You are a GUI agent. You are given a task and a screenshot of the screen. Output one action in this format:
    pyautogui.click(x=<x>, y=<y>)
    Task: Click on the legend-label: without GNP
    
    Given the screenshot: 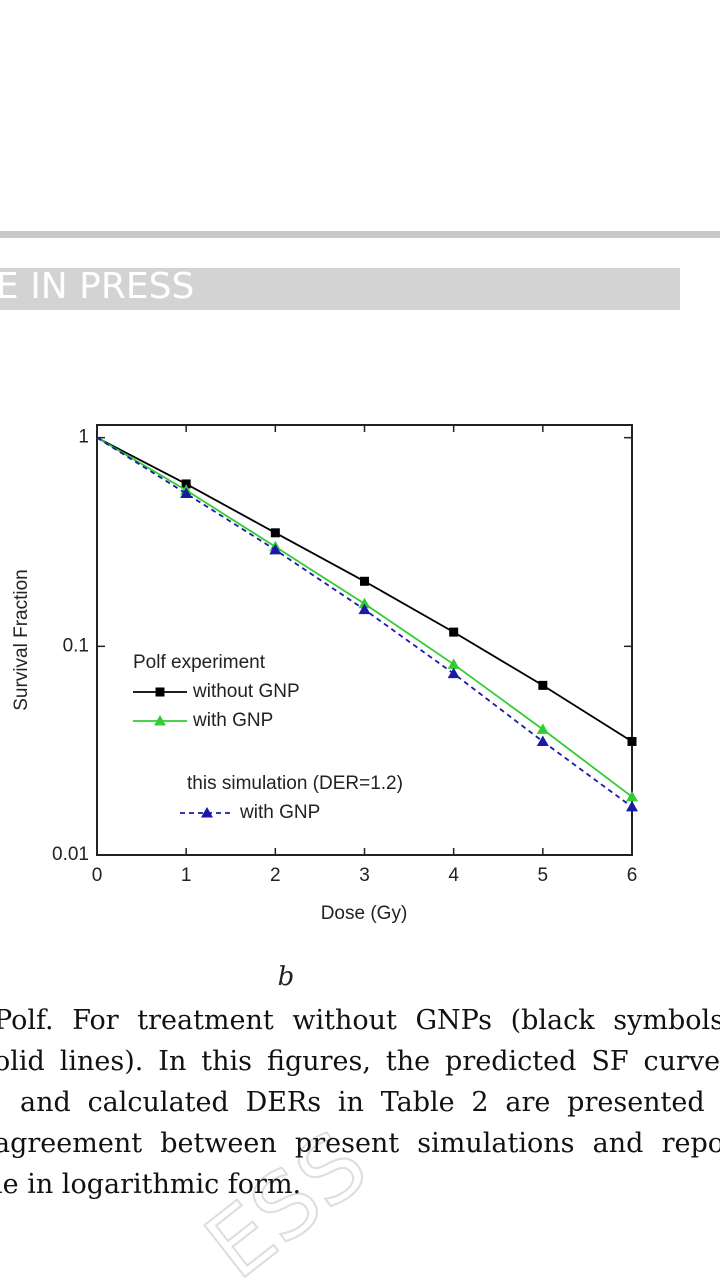 What is the action you would take?
    pyautogui.click(x=246, y=691)
    